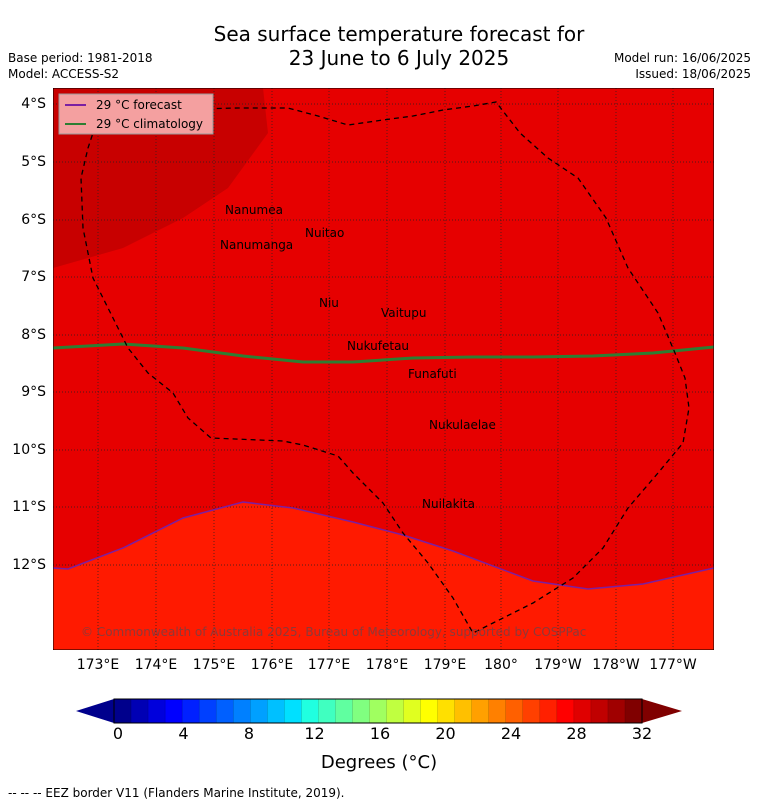  Describe the element at coordinates (64, 74) in the screenshot. I see `model-name: Model: ACCESS-S2` at that location.